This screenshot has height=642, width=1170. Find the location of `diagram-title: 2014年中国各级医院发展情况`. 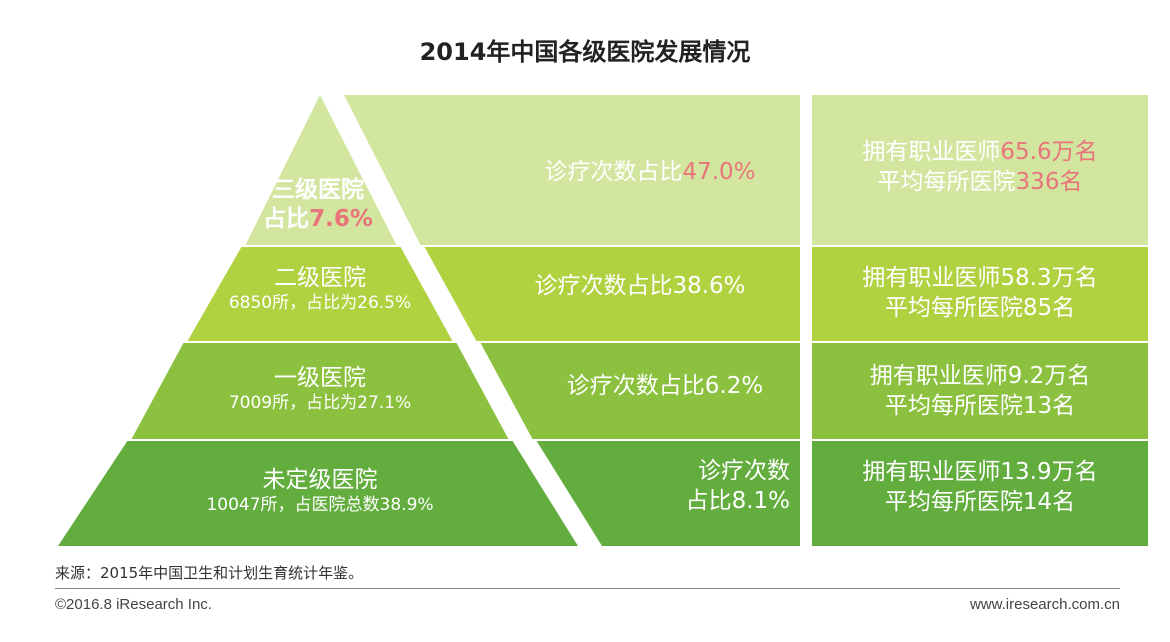

diagram-title: 2014年中国各级医院发展情况 is located at coordinates (585, 52).